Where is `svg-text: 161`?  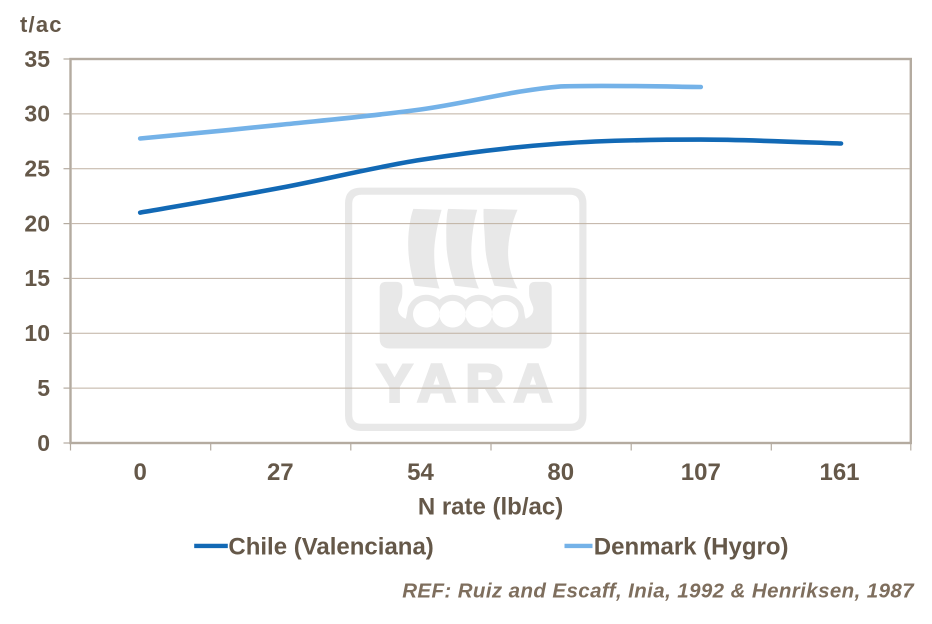 svg-text: 161 is located at coordinates (839, 472).